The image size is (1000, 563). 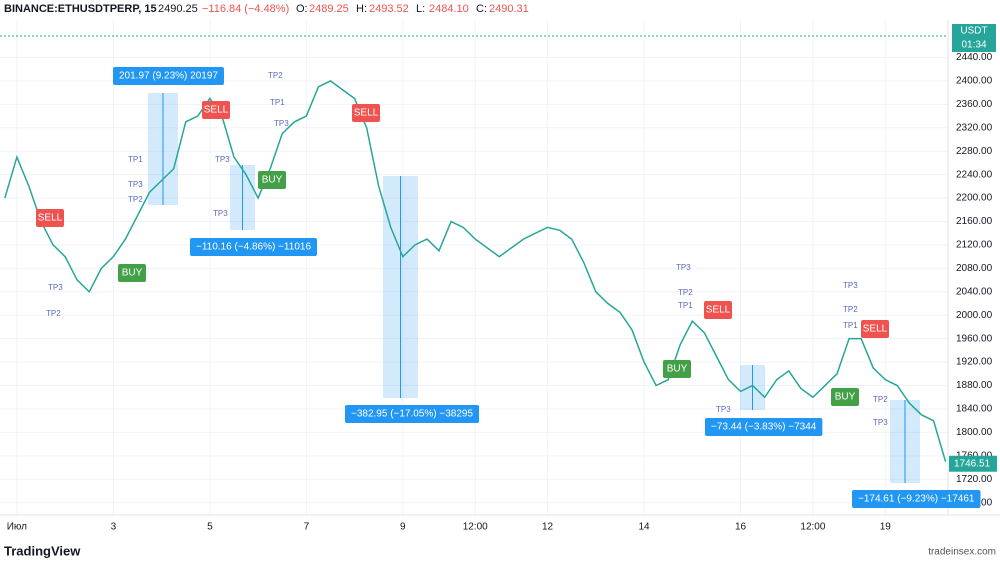 What do you see at coordinates (974, 268) in the screenshot?
I see `y-tick-label: 2080.00` at bounding box center [974, 268].